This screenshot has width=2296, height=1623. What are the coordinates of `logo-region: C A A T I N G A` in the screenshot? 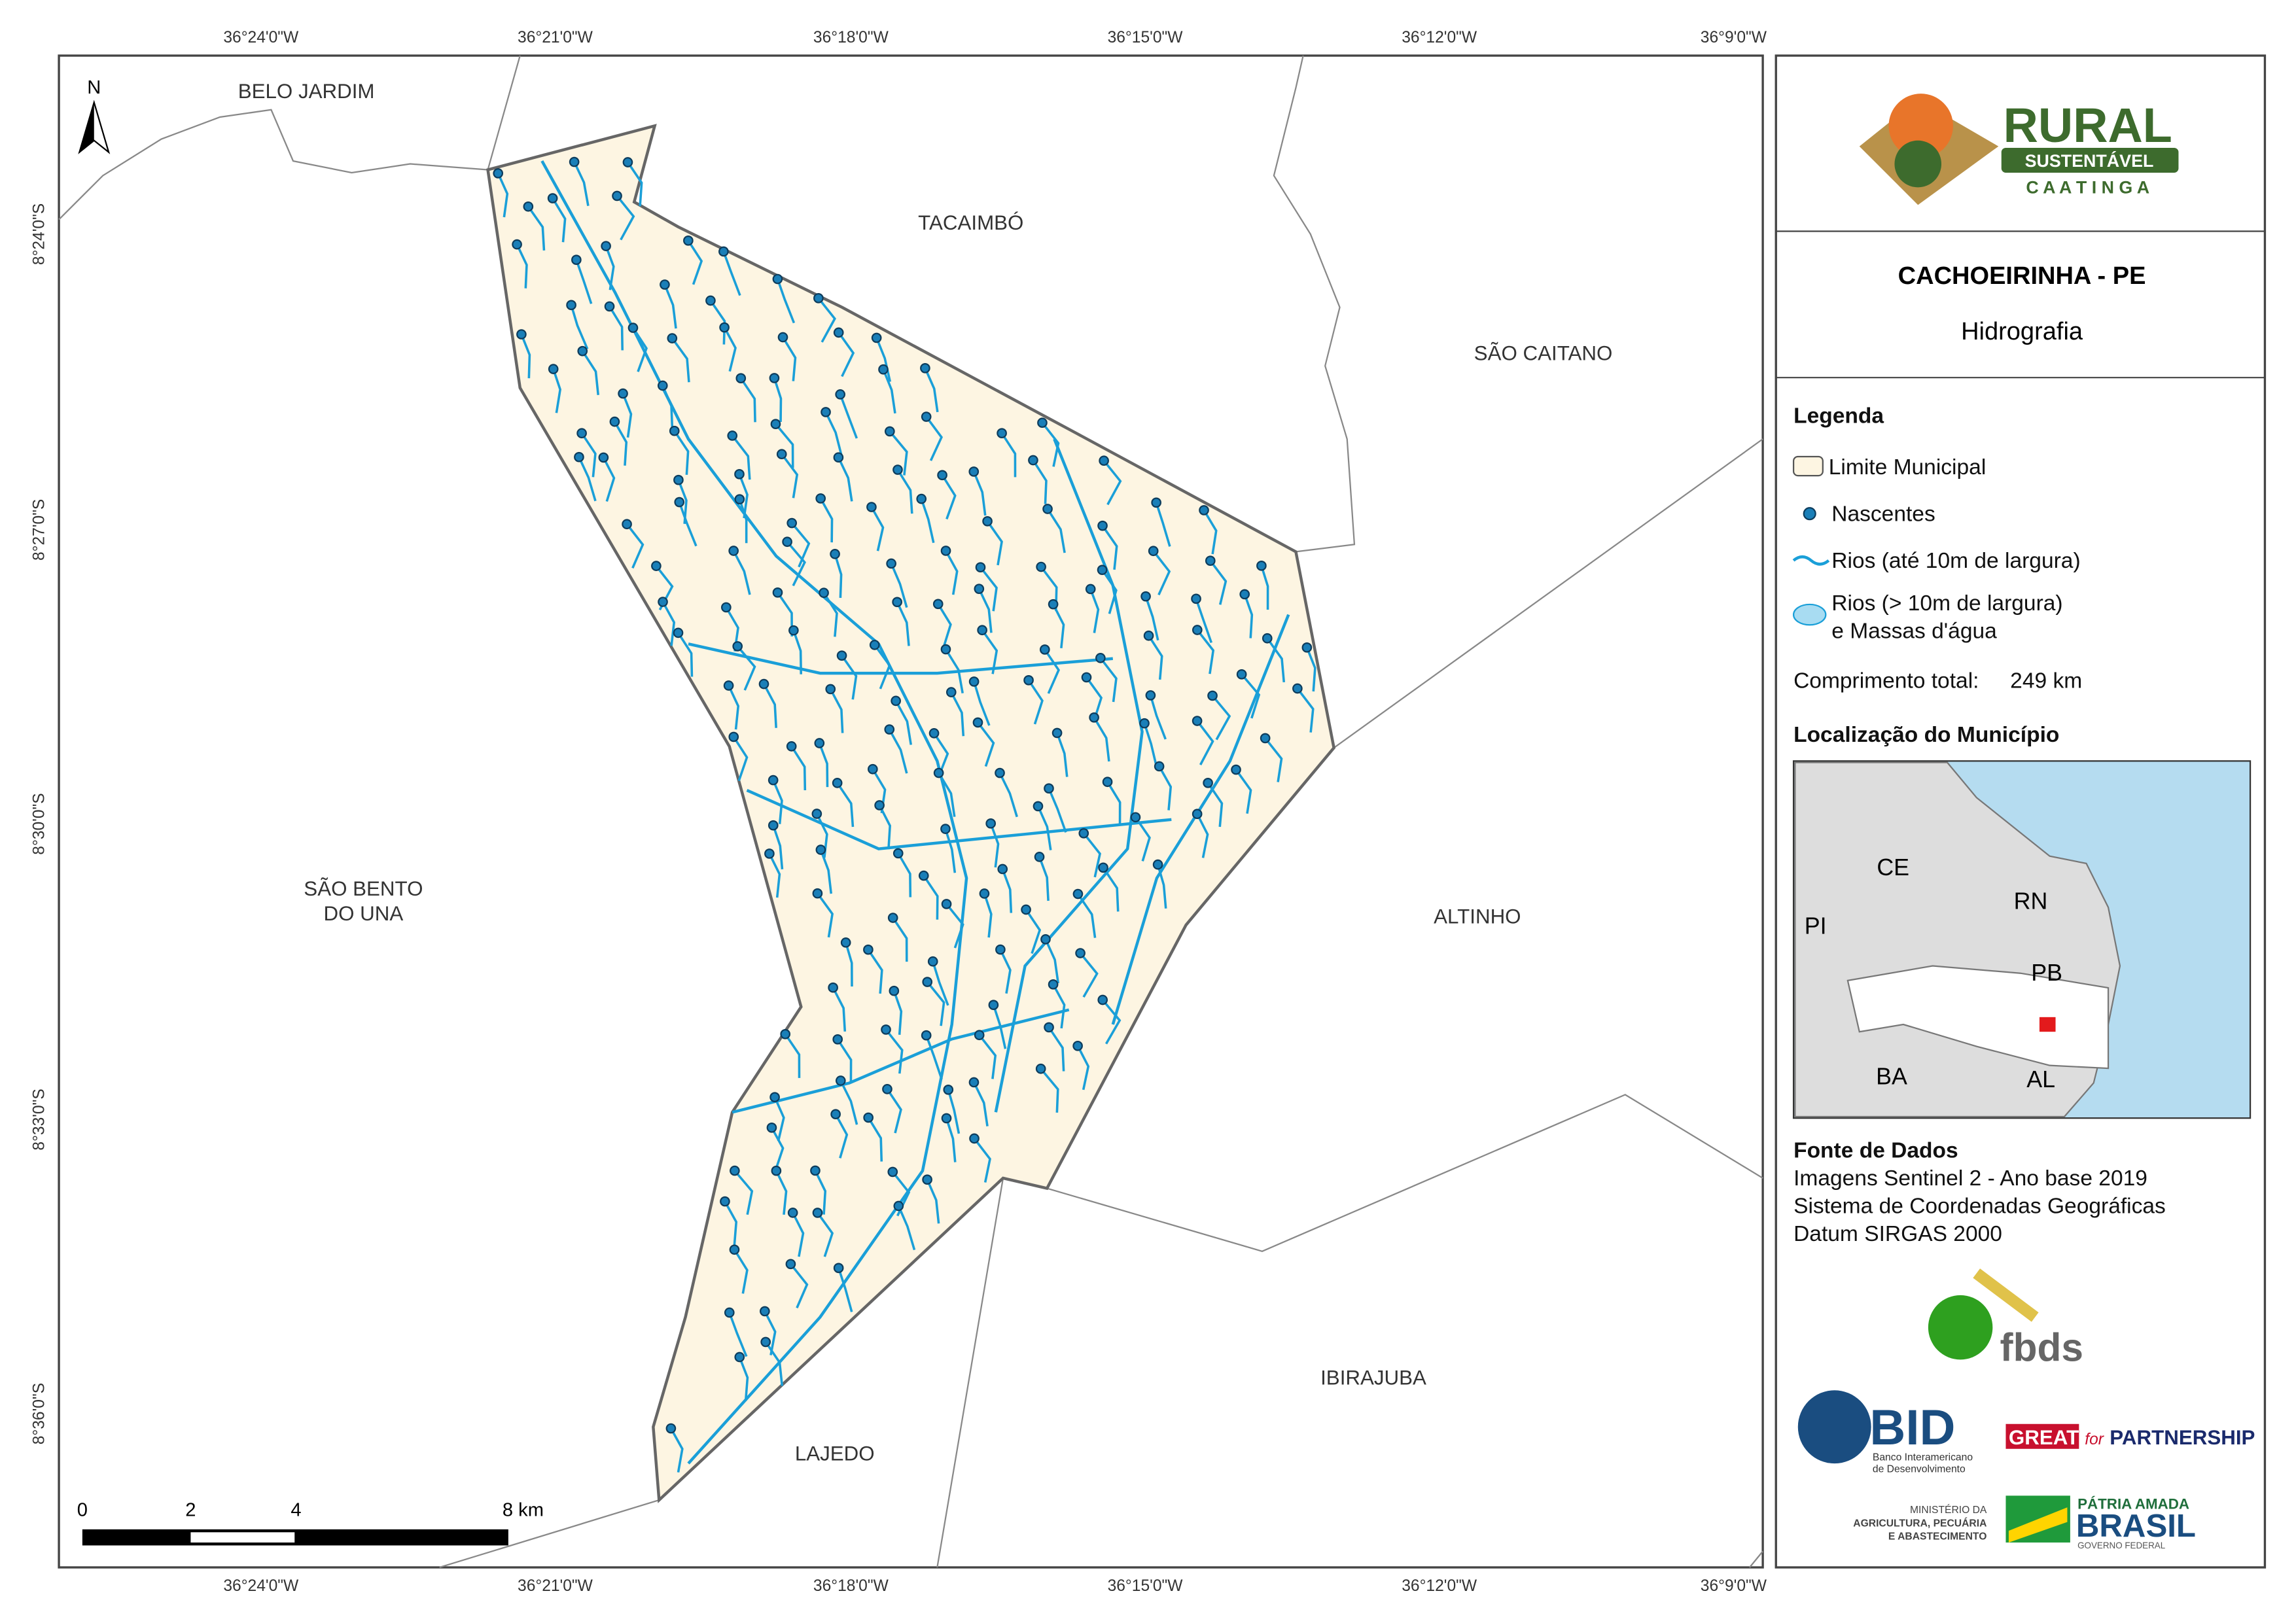 It's located at (2088, 187).